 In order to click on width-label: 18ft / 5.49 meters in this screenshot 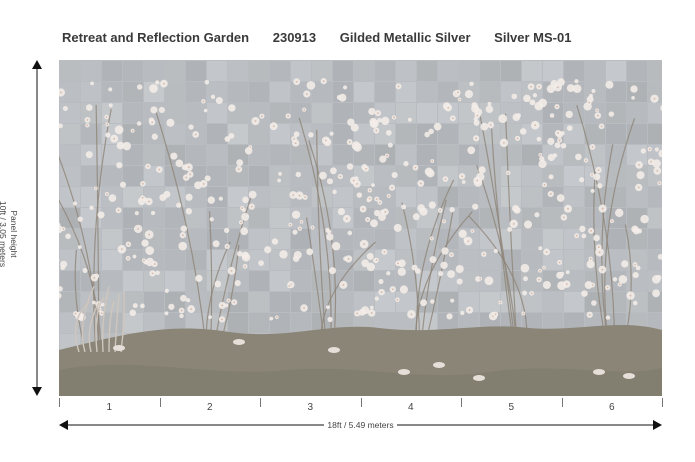, I will do `click(360, 425)`.